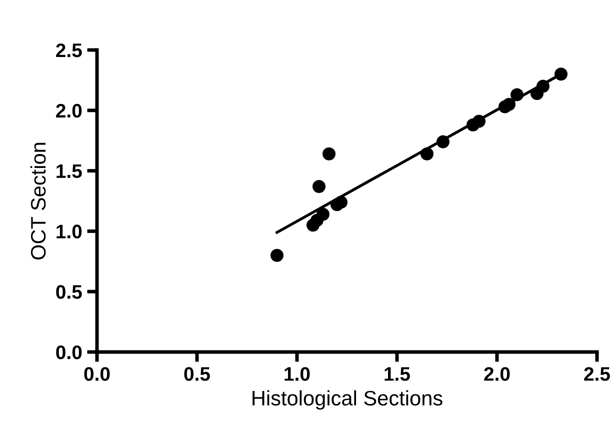 The width and height of the screenshot is (616, 432). What do you see at coordinates (397, 374) in the screenshot?
I see `x-tick-label: 1.5` at bounding box center [397, 374].